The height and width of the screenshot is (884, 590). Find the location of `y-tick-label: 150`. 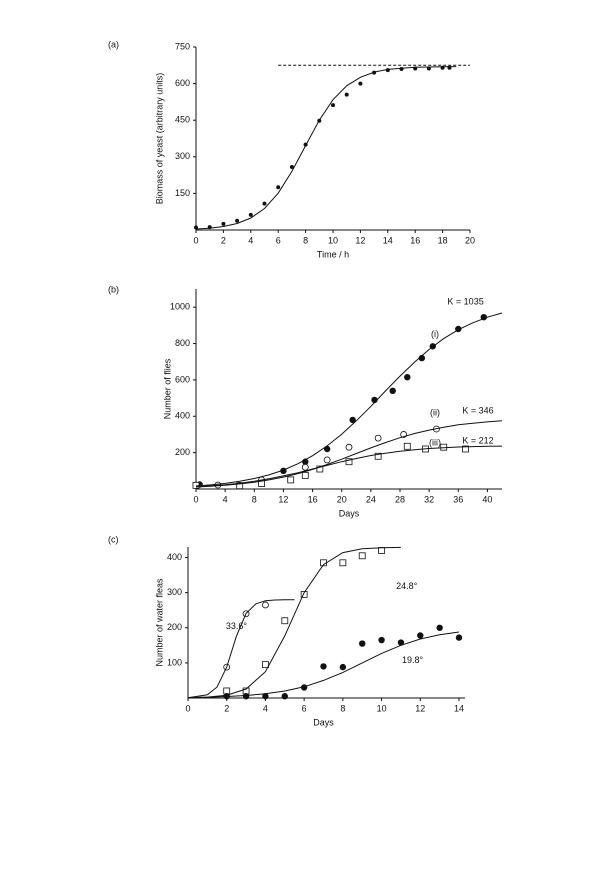

y-tick-label: 150 is located at coordinates (182, 193).